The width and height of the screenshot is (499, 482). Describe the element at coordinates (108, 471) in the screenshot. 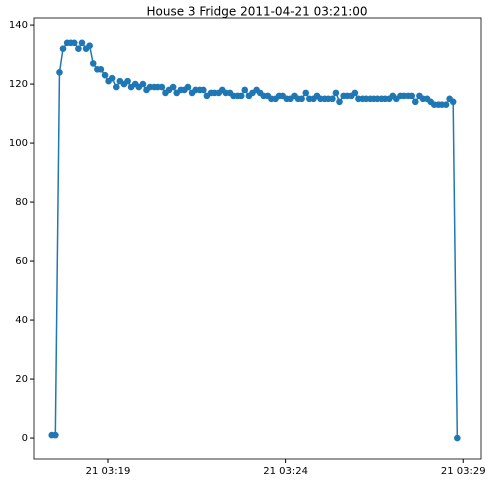

I see `x-tick-label: 21 03:19` at that location.